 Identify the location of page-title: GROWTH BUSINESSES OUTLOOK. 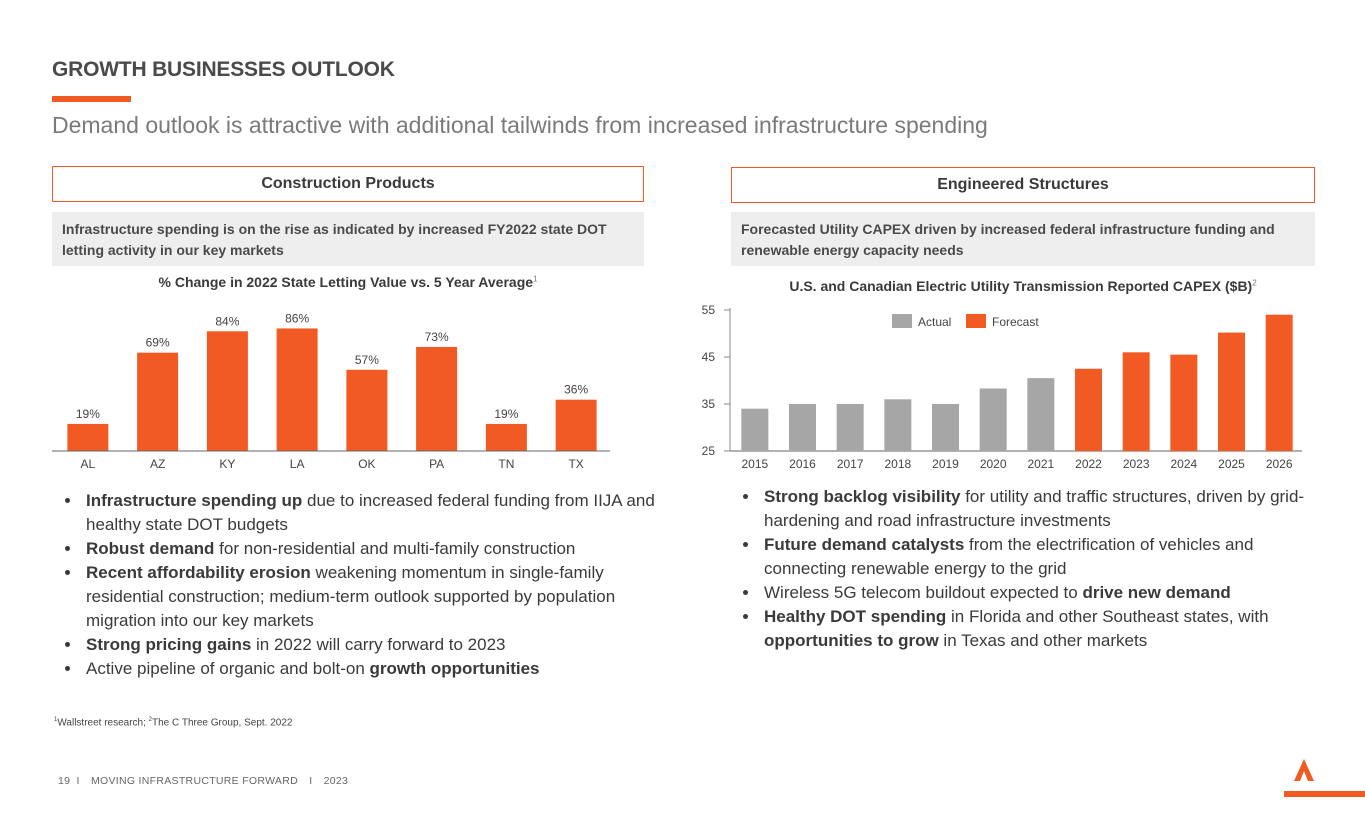
(223, 69).